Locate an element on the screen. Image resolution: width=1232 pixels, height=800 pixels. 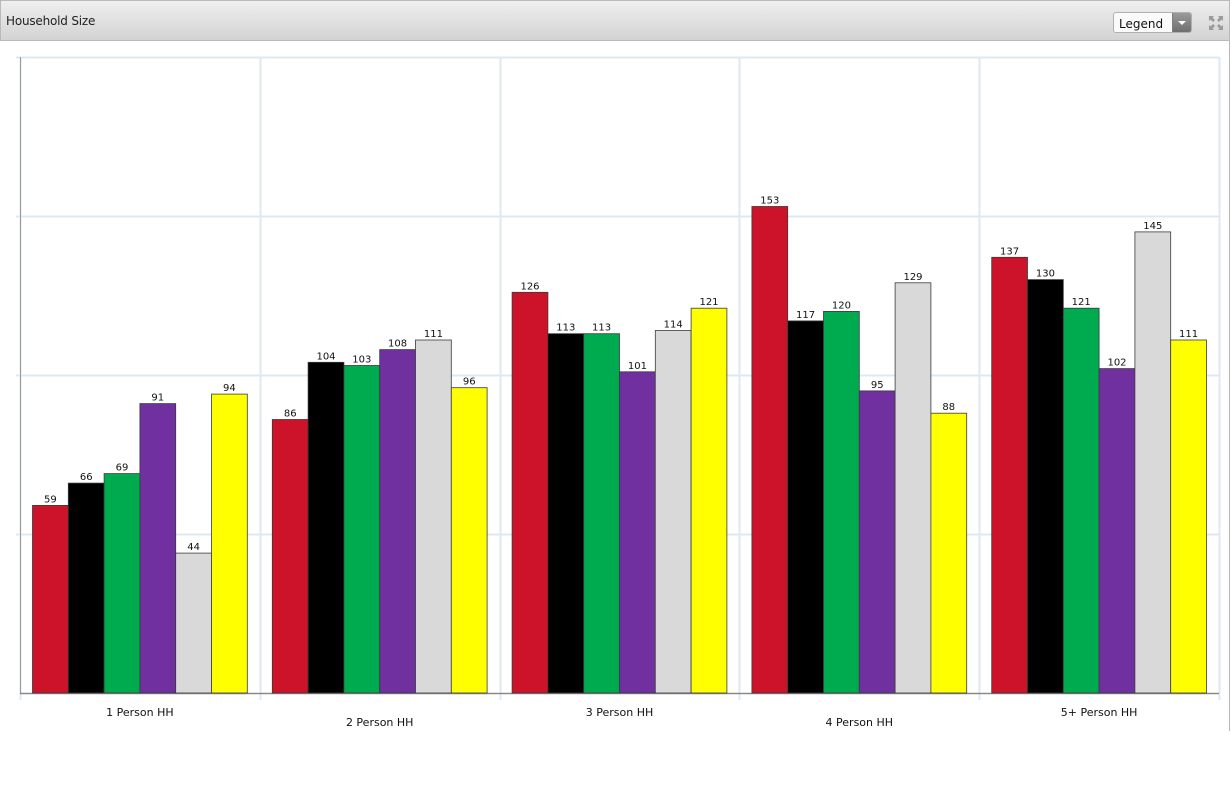
data-label: 130 is located at coordinates (1045, 274).